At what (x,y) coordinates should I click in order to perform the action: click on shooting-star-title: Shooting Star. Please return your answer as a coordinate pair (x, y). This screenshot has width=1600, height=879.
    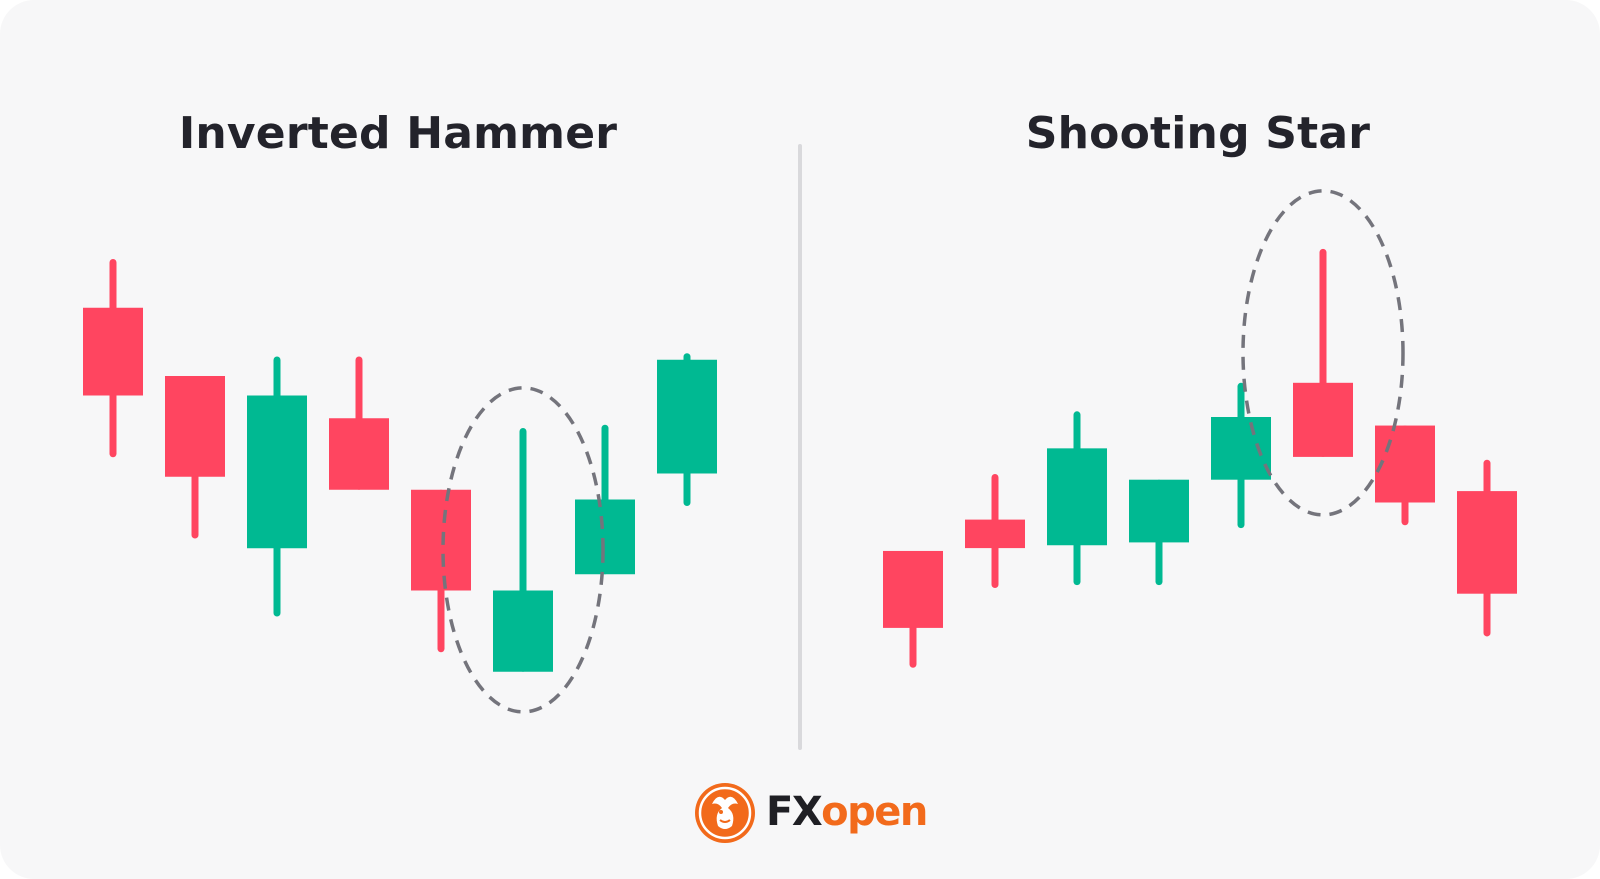
    Looking at the image, I should click on (1198, 133).